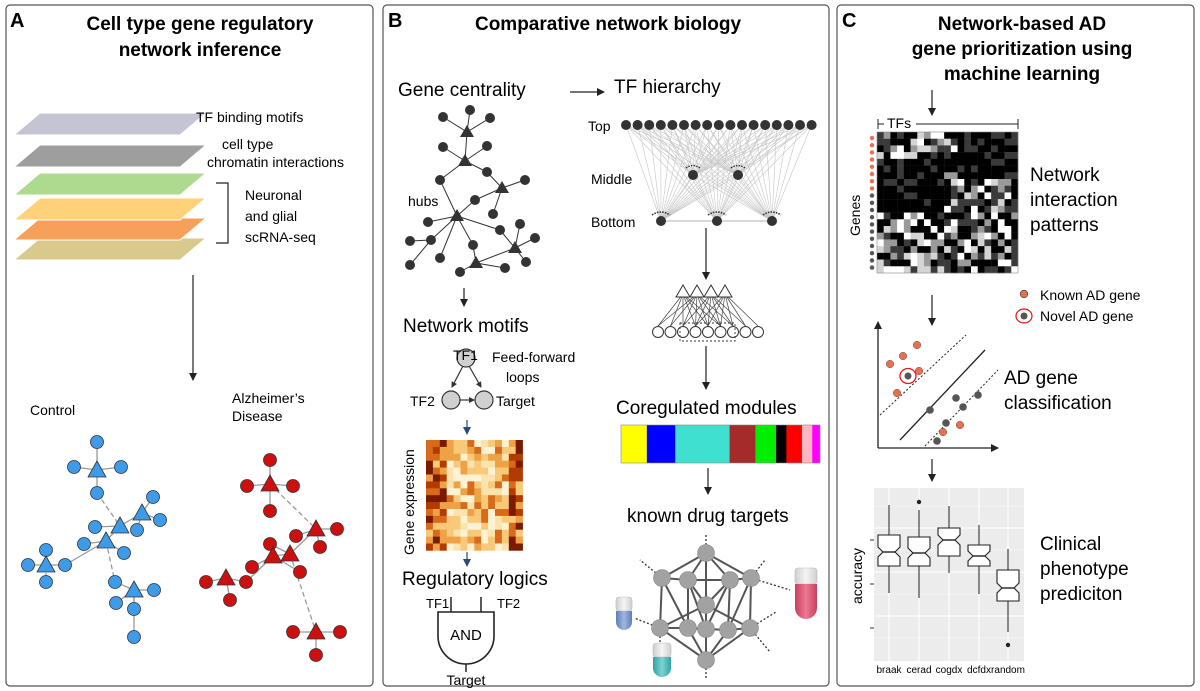 The image size is (1200, 691). What do you see at coordinates (739, 604) in the screenshot?
I see `drug-network-edge` at bounding box center [739, 604].